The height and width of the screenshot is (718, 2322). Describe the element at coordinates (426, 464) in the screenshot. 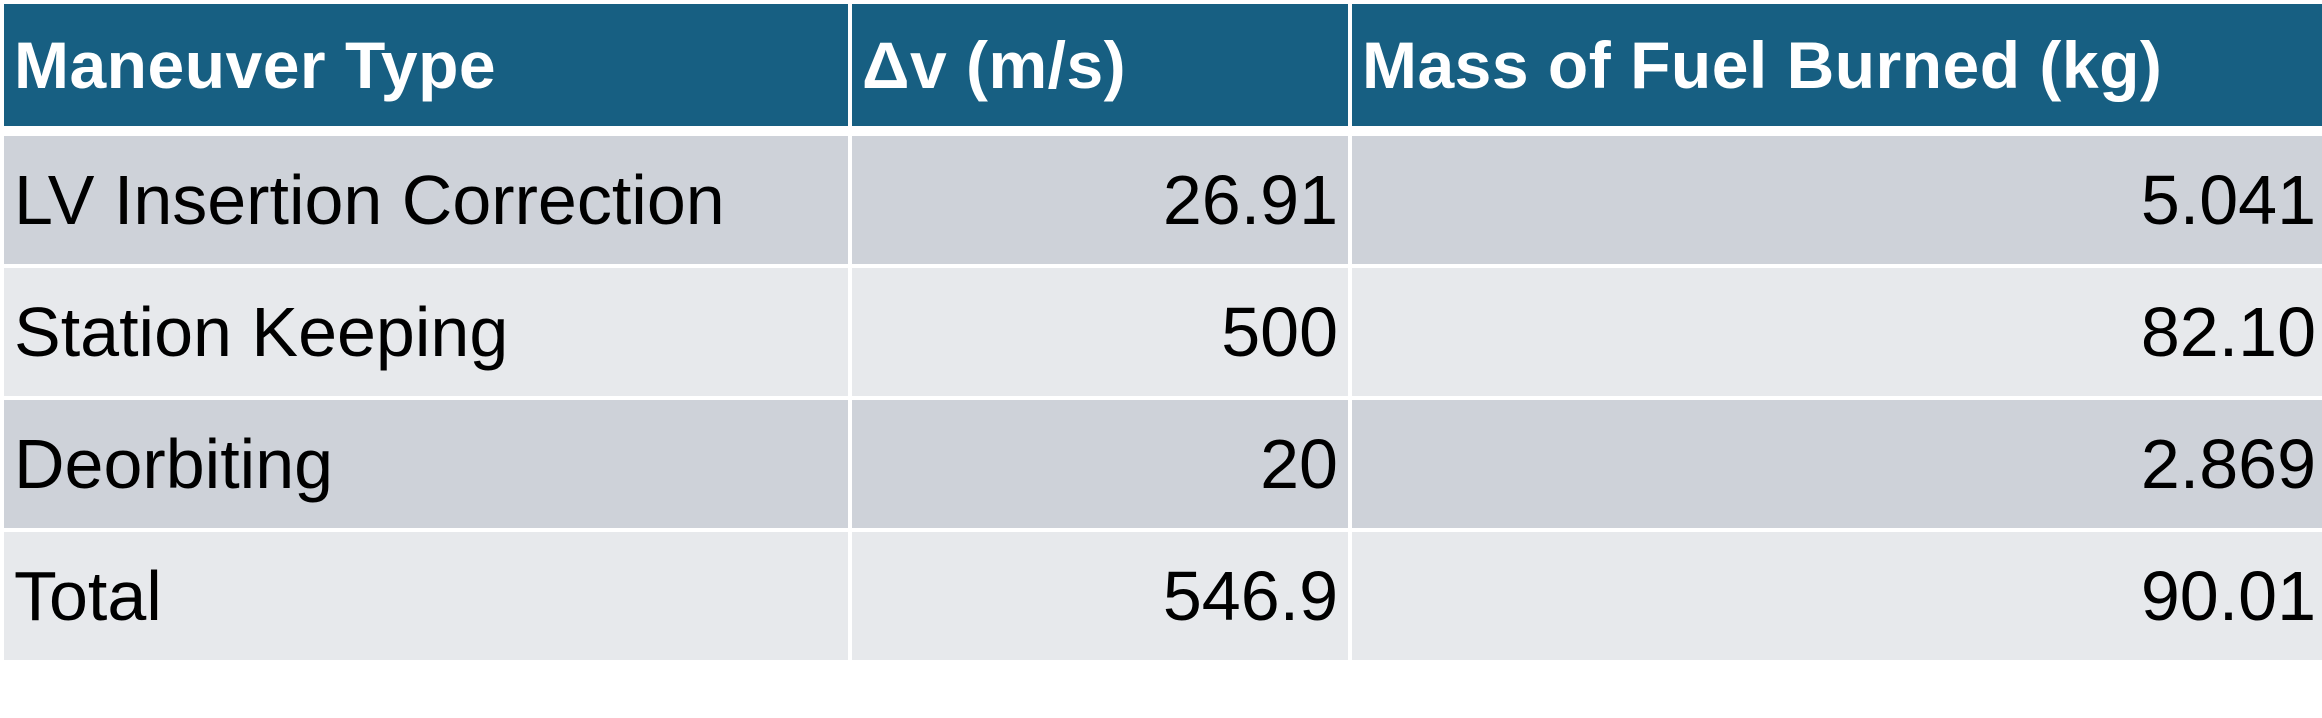

I see `cell-maneuver-type: Deorbiting` at that location.